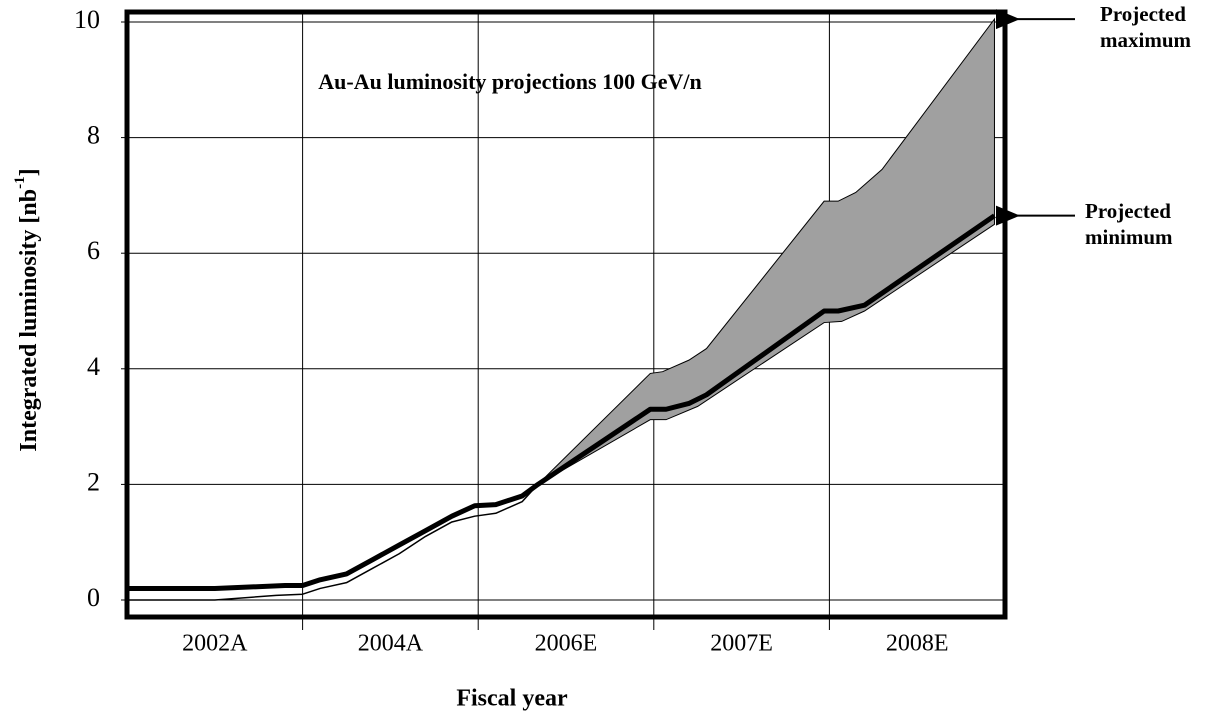 Image resolution: width=1228 pixels, height=719 pixels. Describe the element at coordinates (215, 644) in the screenshot. I see `x-tick-label: 2002A` at that location.